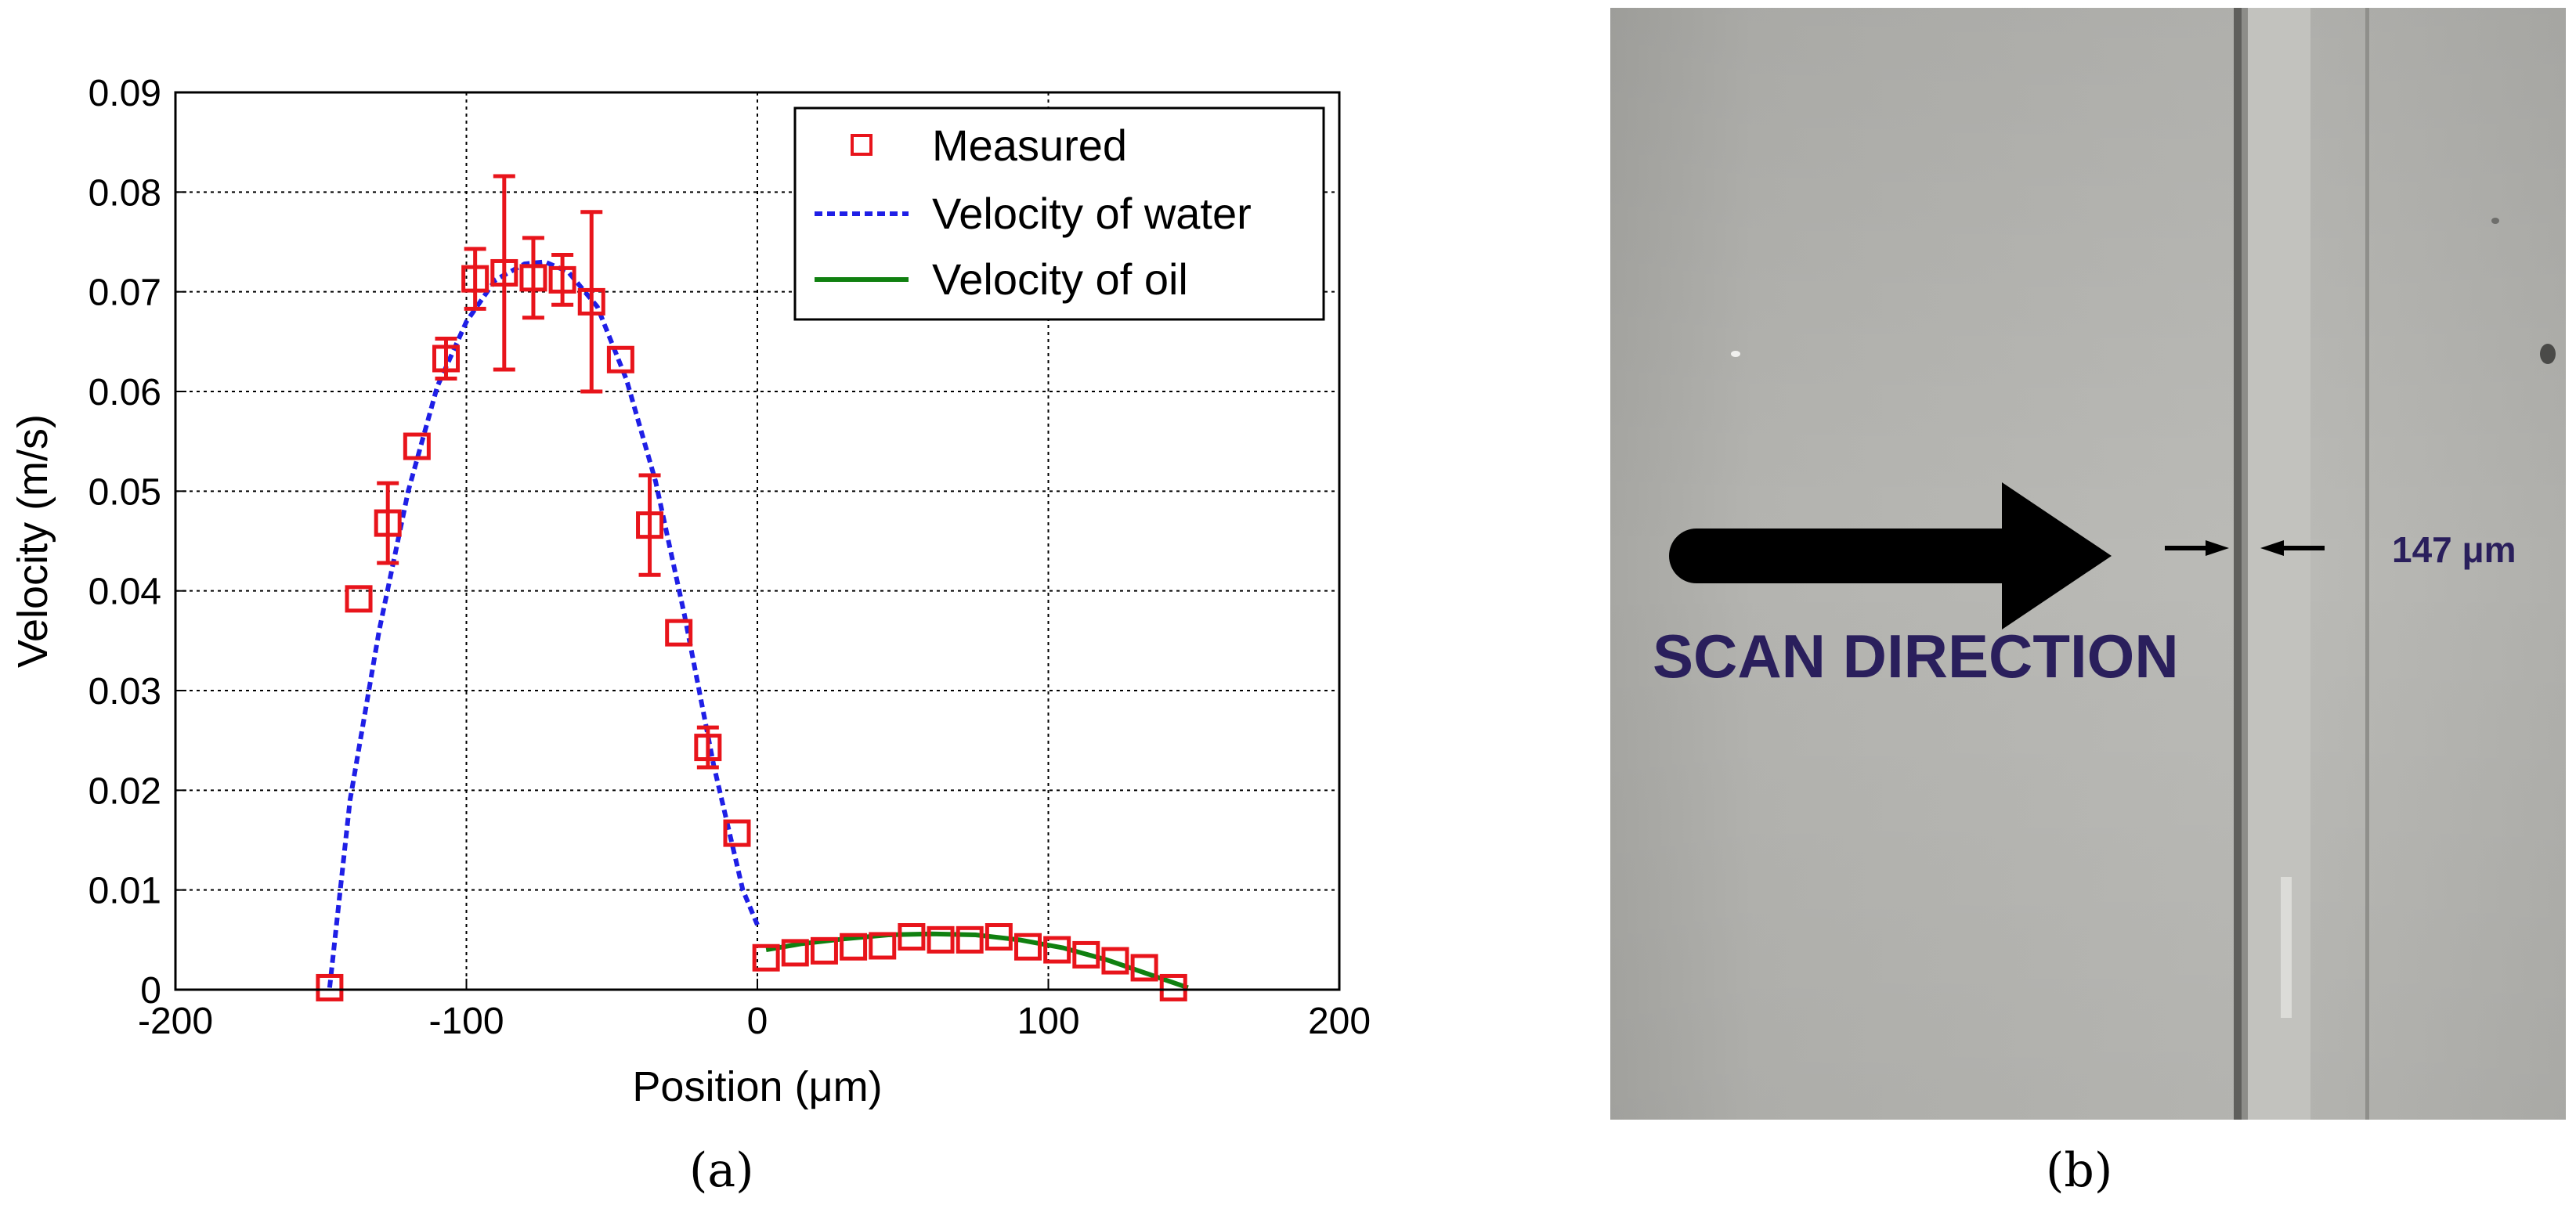  What do you see at coordinates (2245, 564) in the screenshot?
I see `channel-wall-left-shadow` at bounding box center [2245, 564].